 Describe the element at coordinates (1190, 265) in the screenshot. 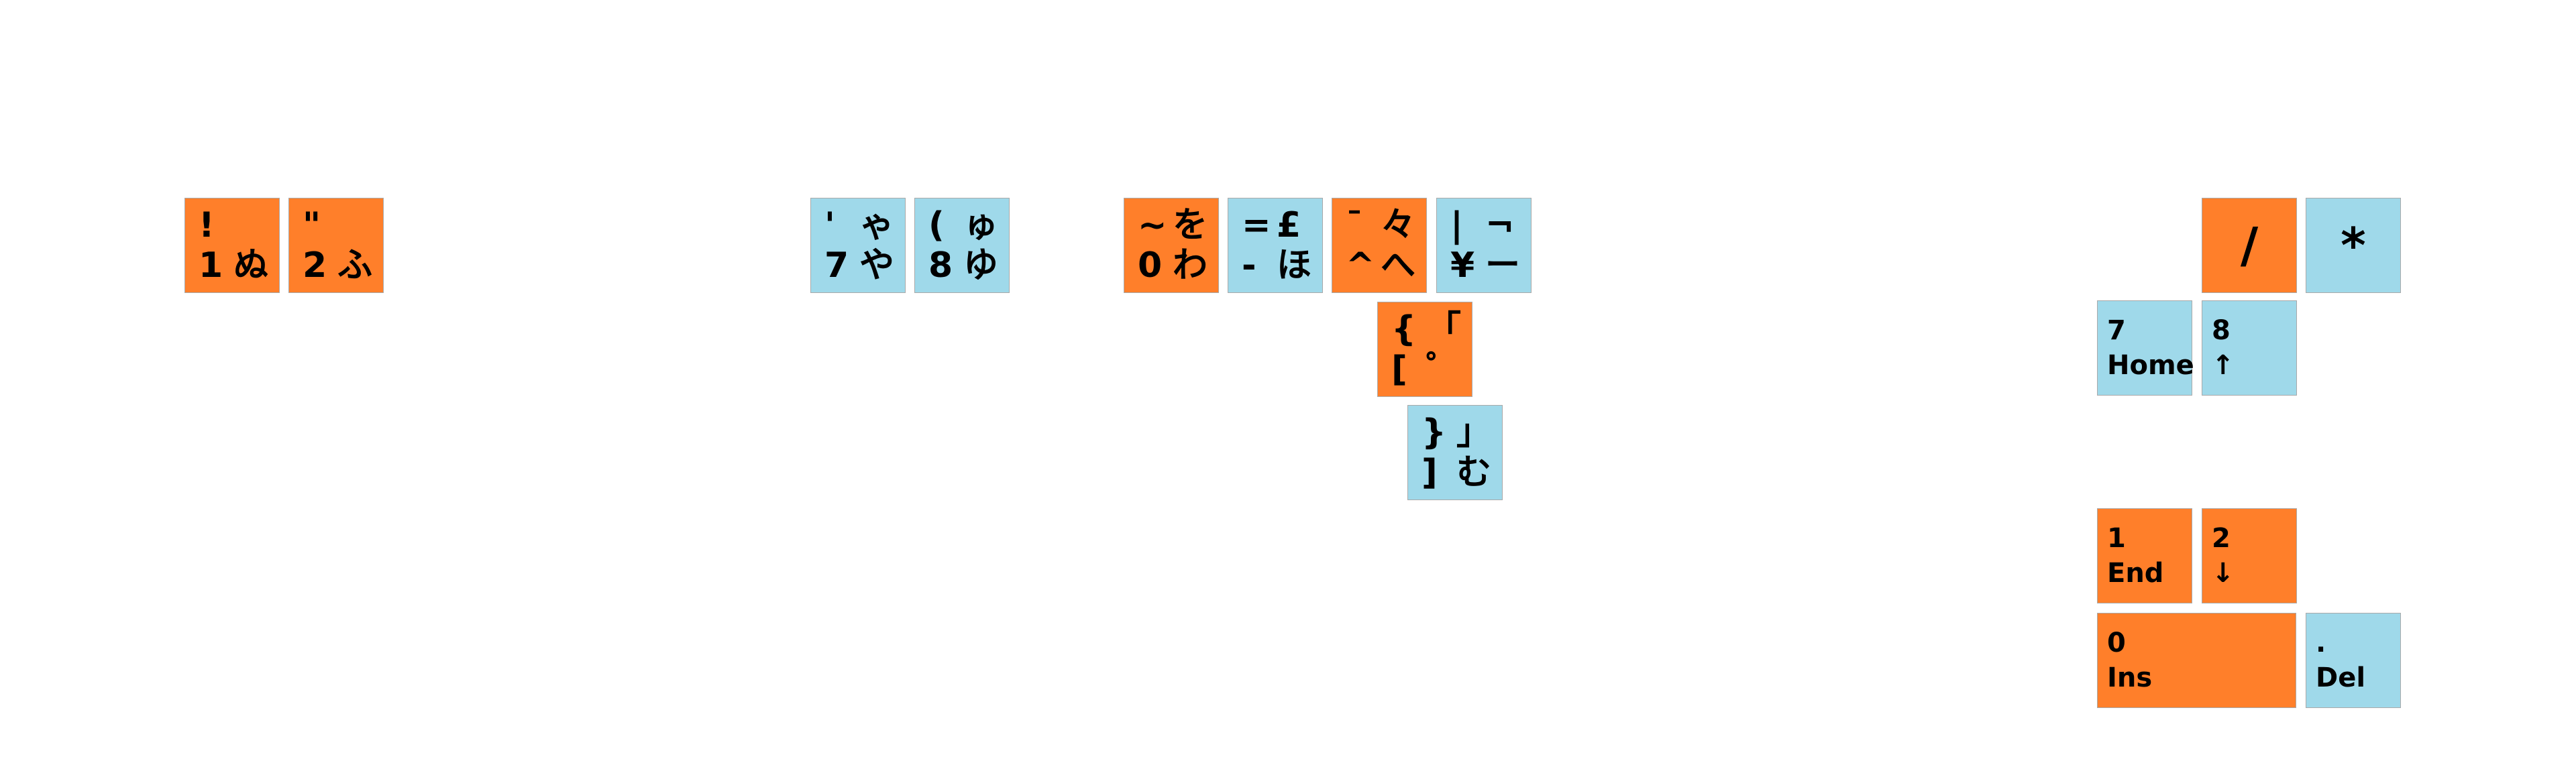

I see `key-0-wa-legend-br: わ` at that location.